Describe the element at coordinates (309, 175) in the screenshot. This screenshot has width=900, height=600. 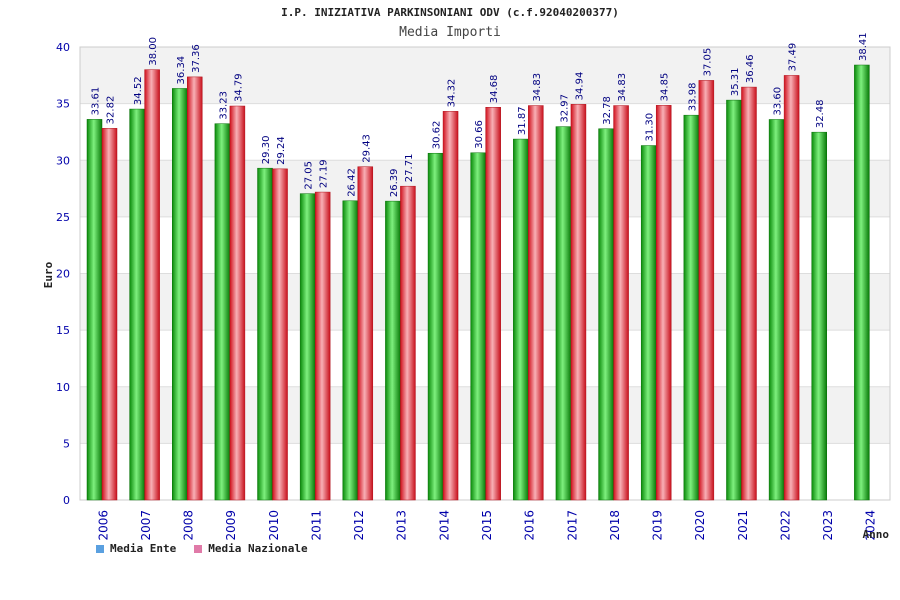
I see `value-label-media-ente: 27.05` at that location.